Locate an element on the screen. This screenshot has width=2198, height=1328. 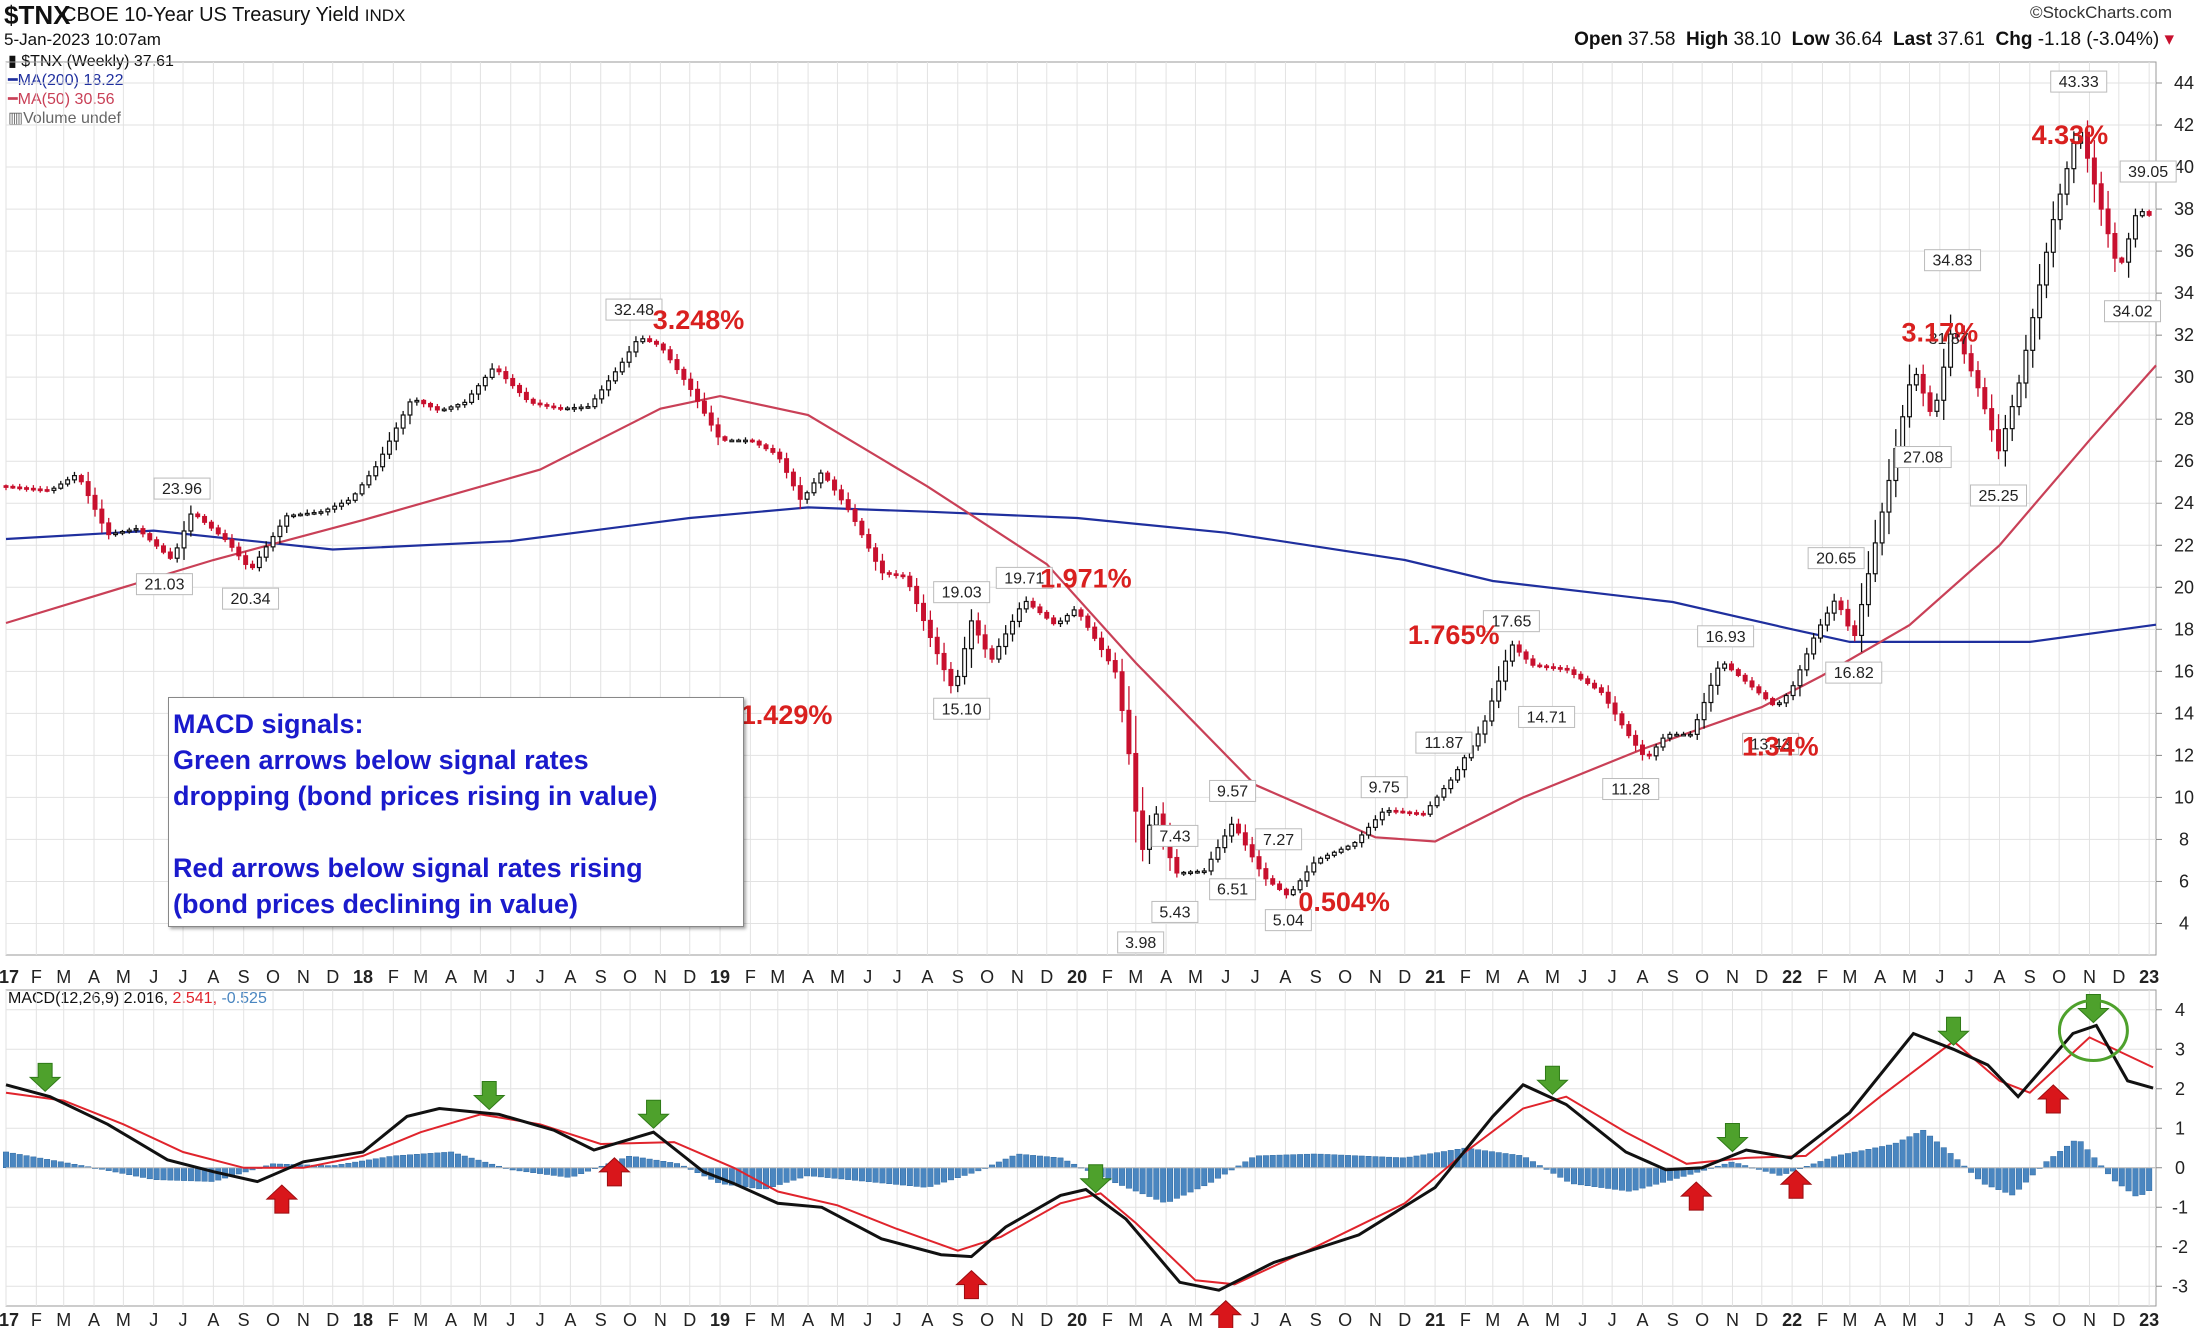
price-label: 34.83 is located at coordinates (1953, 261).